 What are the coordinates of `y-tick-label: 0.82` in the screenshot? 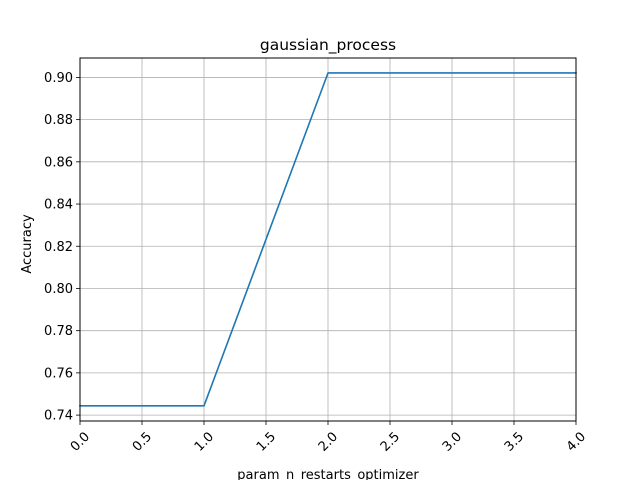 It's located at (58, 247).